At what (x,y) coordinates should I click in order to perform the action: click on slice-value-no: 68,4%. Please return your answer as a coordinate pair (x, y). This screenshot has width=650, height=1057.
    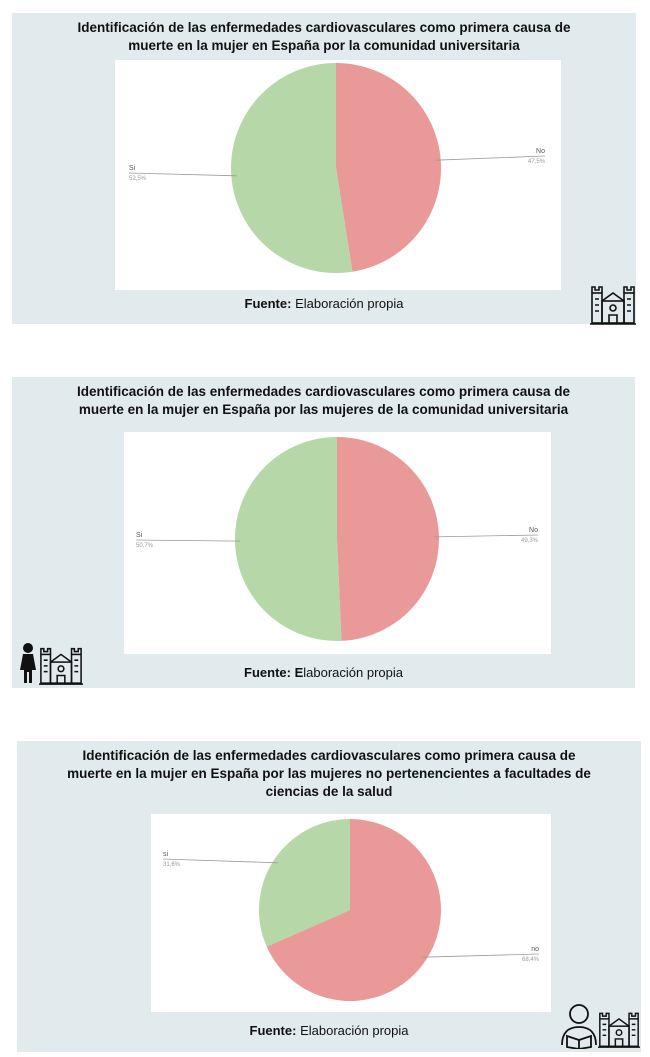
    Looking at the image, I should click on (531, 960).